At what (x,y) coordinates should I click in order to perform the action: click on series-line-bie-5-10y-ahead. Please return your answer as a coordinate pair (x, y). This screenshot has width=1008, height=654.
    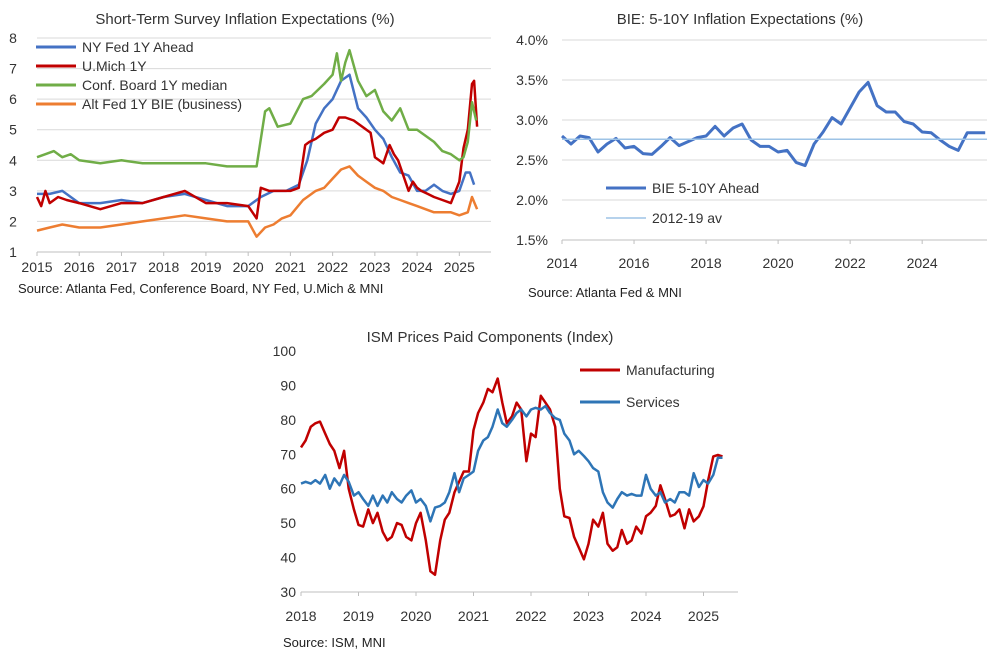
    Looking at the image, I should click on (773, 124).